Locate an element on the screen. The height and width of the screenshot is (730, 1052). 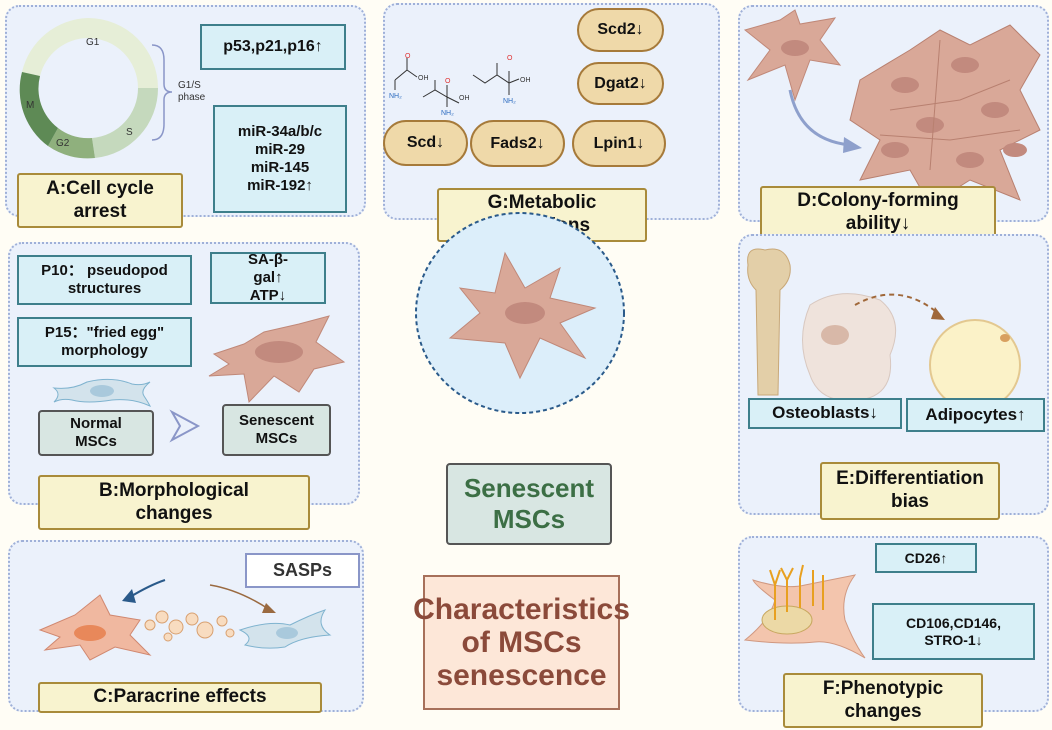
normal-msc-cell is located at coordinates (102, 393).